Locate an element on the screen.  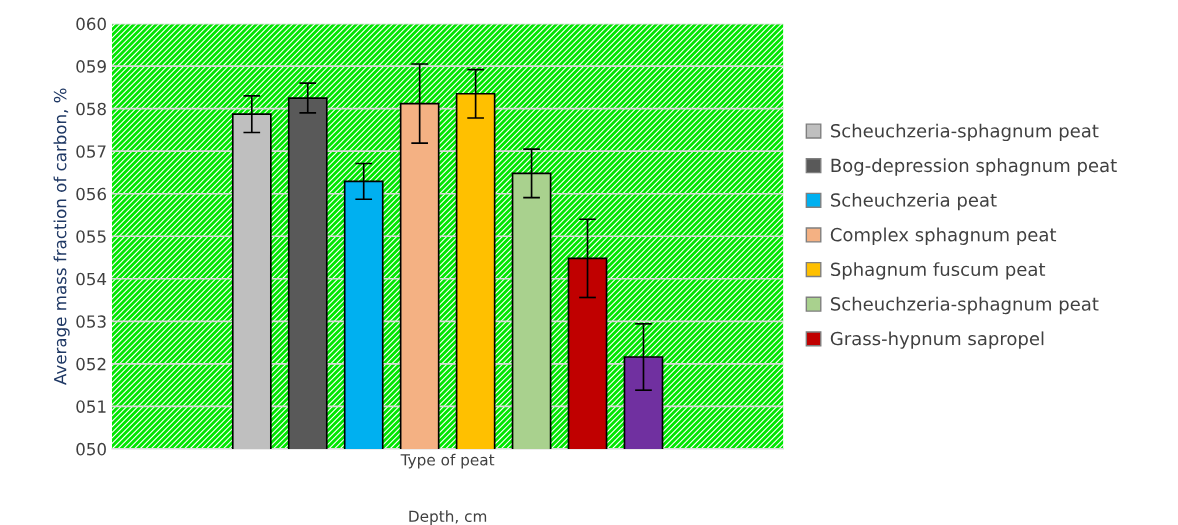
y-axis-title: Average mass fraction of carbon, % is located at coordinates (61, 236).